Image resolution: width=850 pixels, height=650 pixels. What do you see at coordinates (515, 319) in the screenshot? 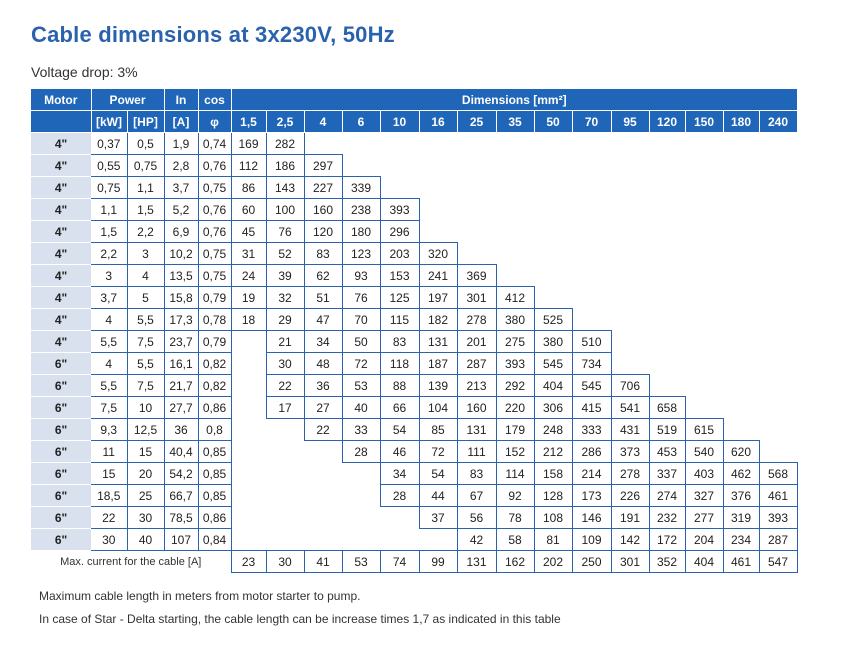
I see `cable-length-cell: 380` at bounding box center [515, 319].